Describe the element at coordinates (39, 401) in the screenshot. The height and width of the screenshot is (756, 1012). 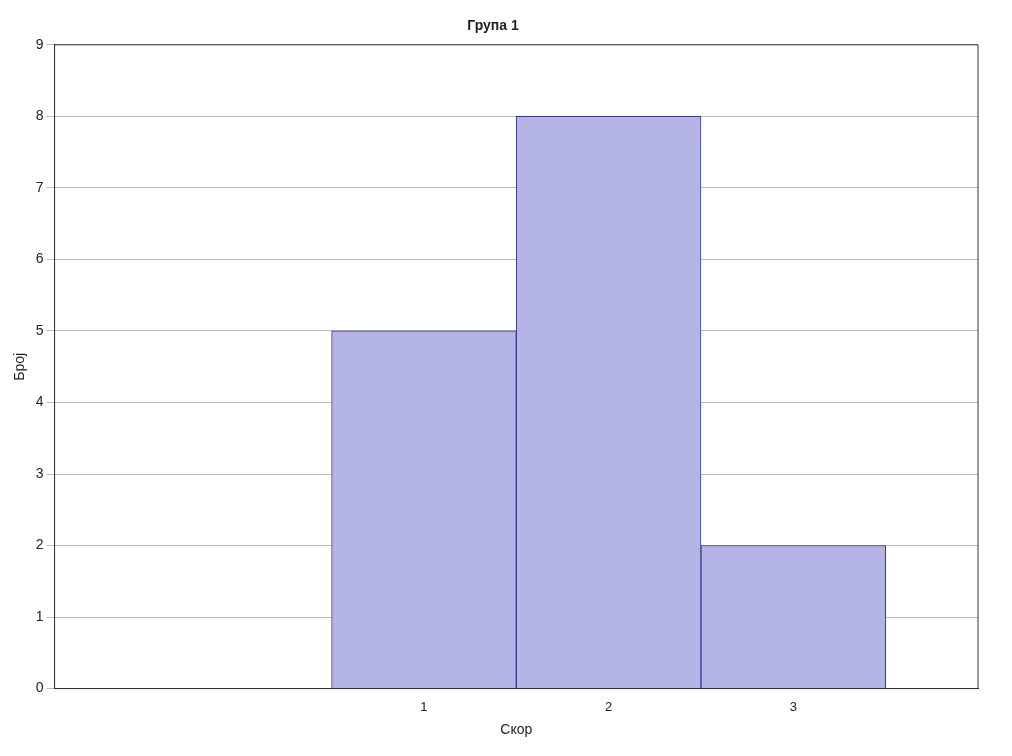
I see `y-tick-label: 4` at that location.